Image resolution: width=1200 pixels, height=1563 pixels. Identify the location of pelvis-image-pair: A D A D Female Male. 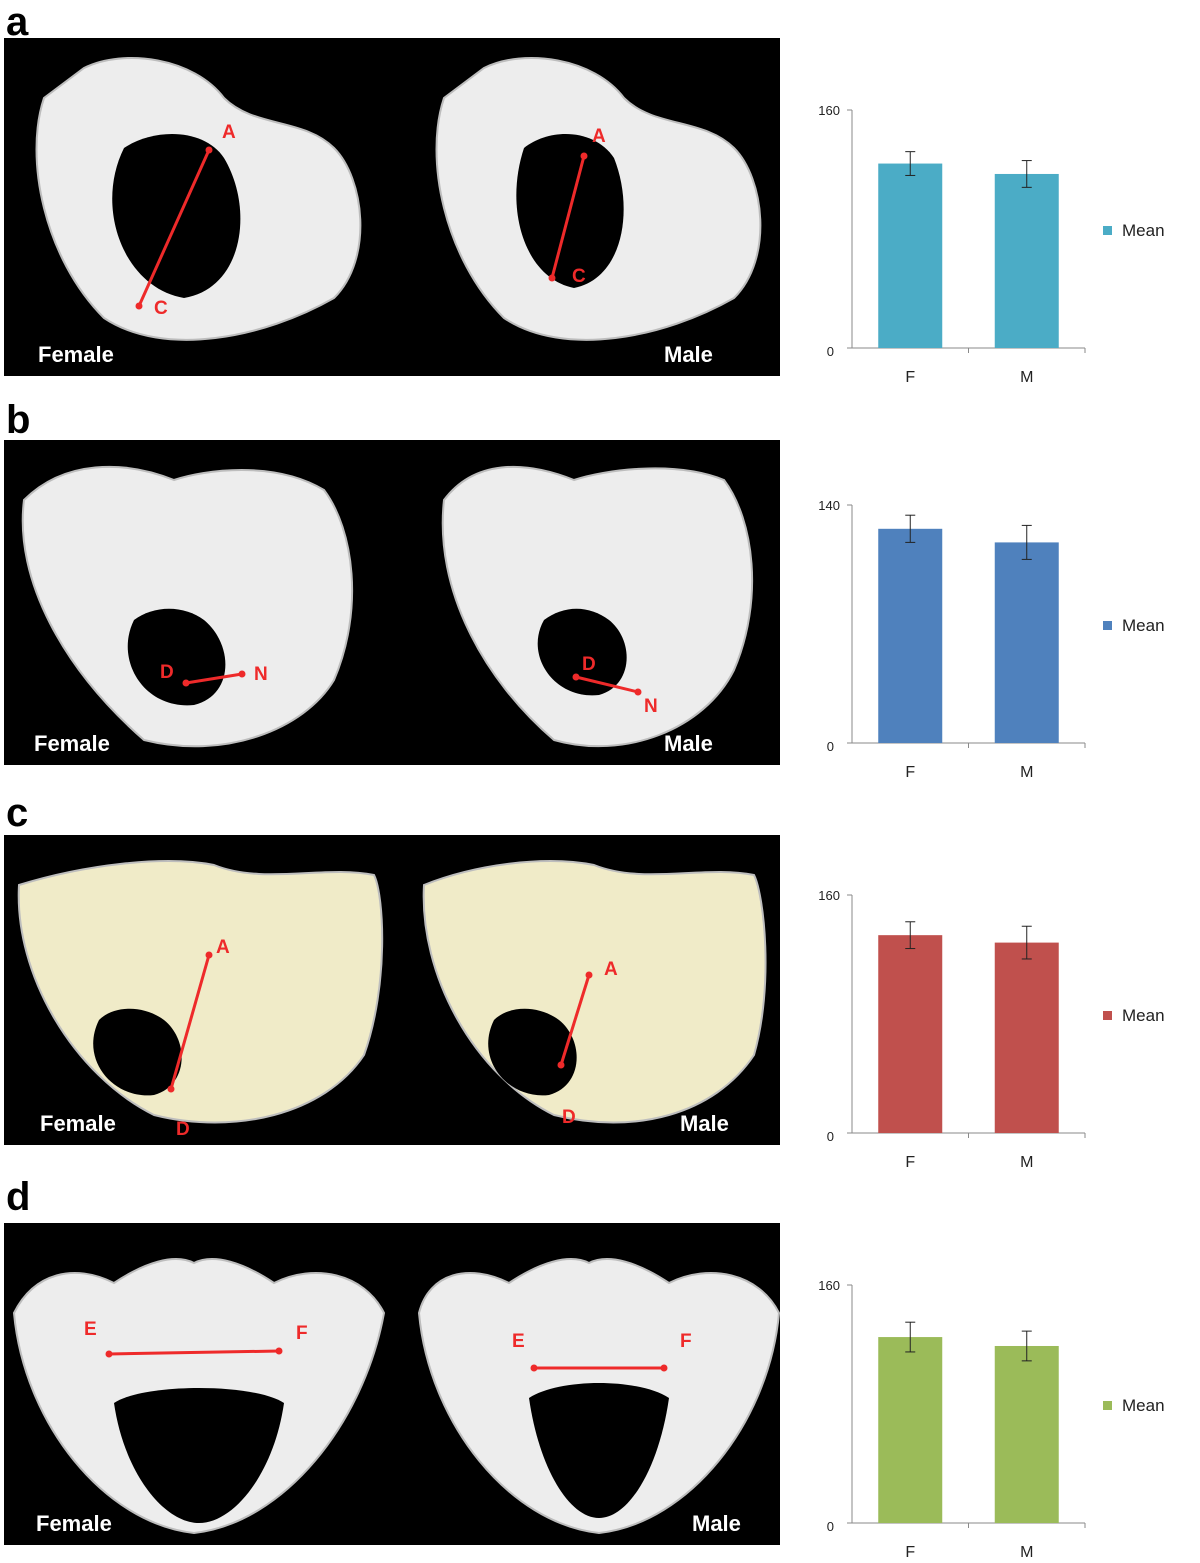
(392, 990).